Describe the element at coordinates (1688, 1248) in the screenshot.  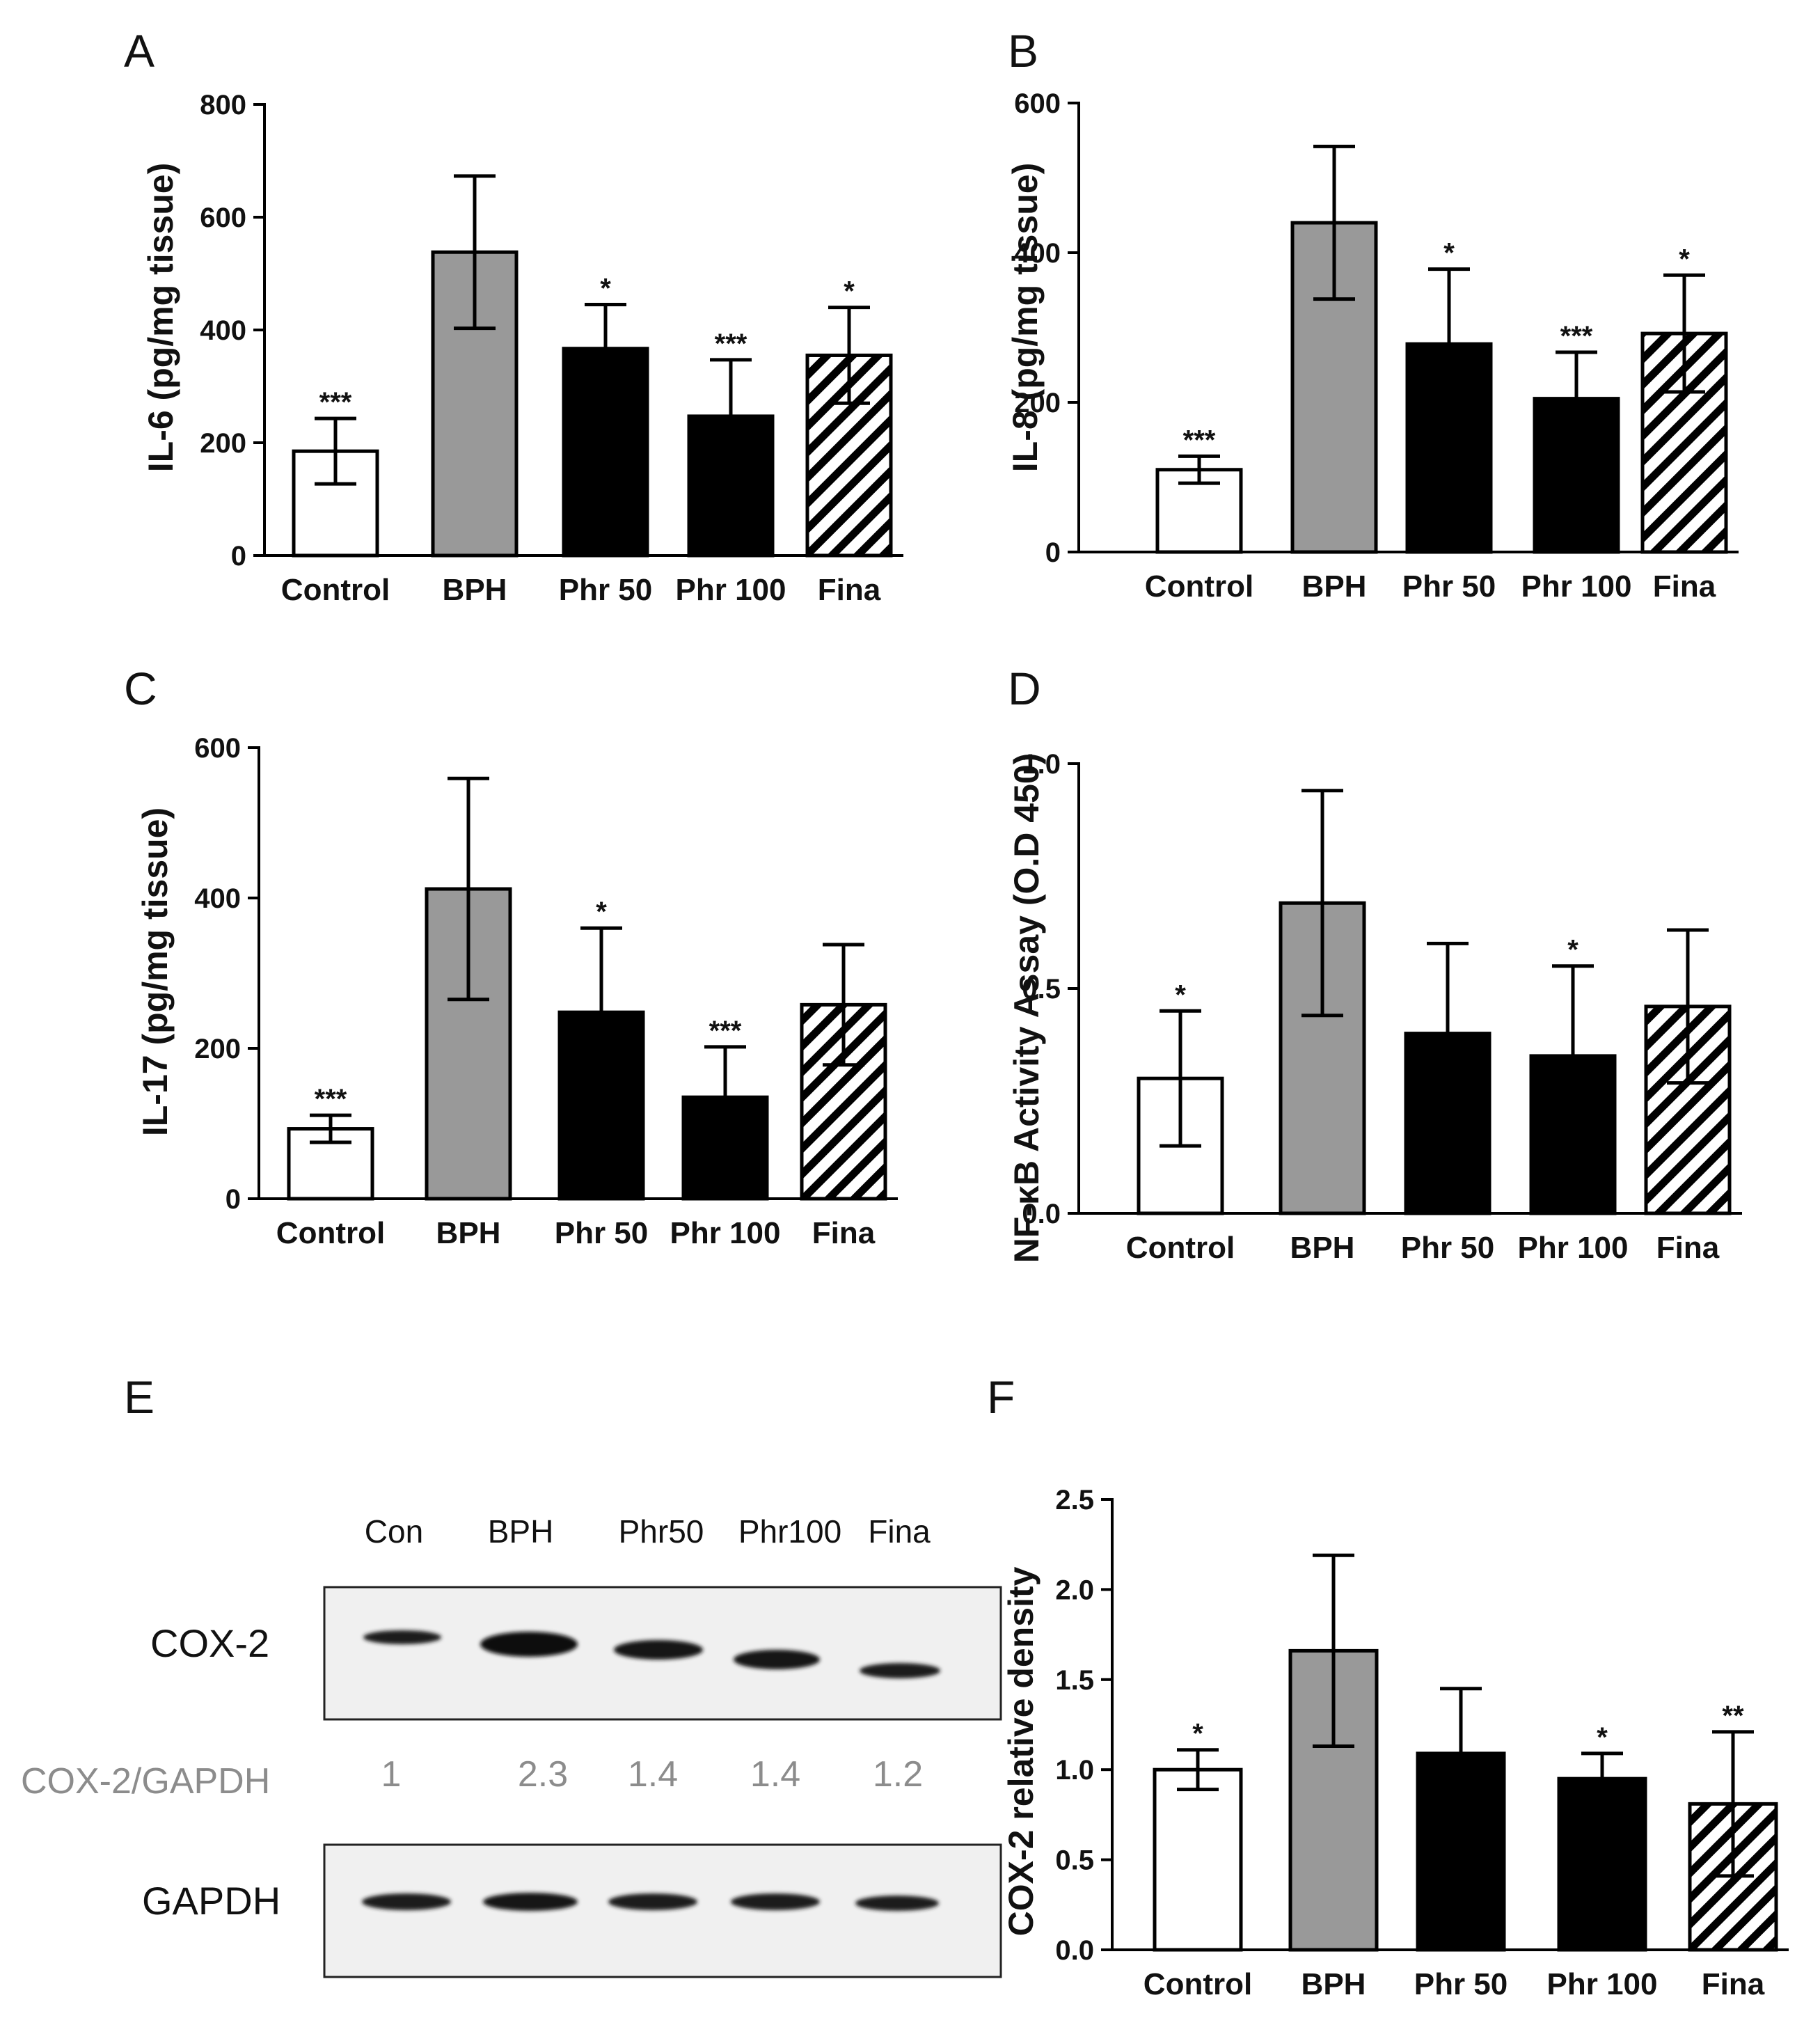
I see `panel-d-category-label-fina: Fina` at that location.